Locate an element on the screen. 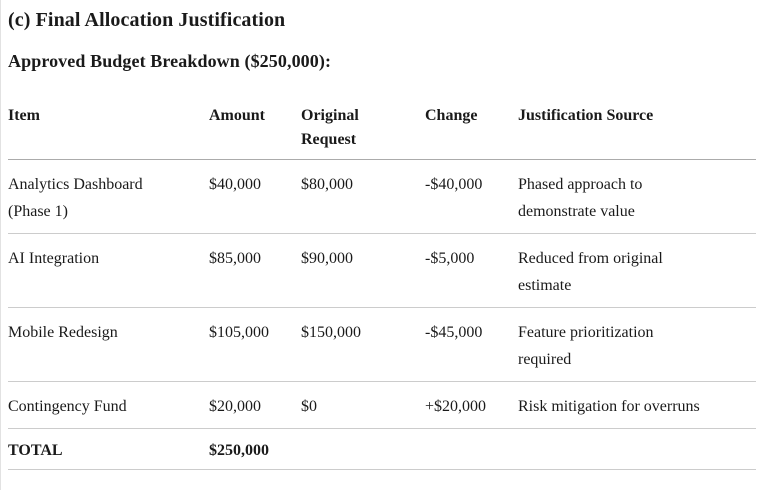 The height and width of the screenshot is (490, 772). justification-cell: Feature prioritization required is located at coordinates (637, 344).